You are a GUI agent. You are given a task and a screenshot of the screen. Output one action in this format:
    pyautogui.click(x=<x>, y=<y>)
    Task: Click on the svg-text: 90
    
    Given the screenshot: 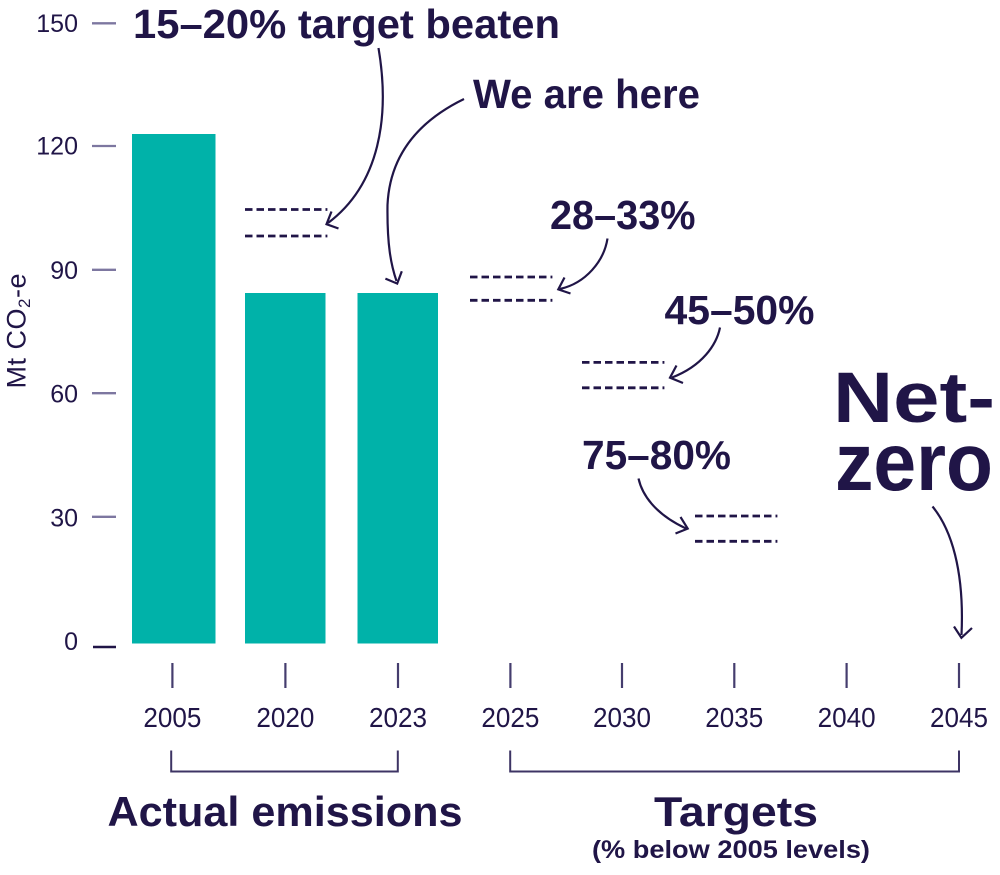 What is the action you would take?
    pyautogui.click(x=64, y=271)
    